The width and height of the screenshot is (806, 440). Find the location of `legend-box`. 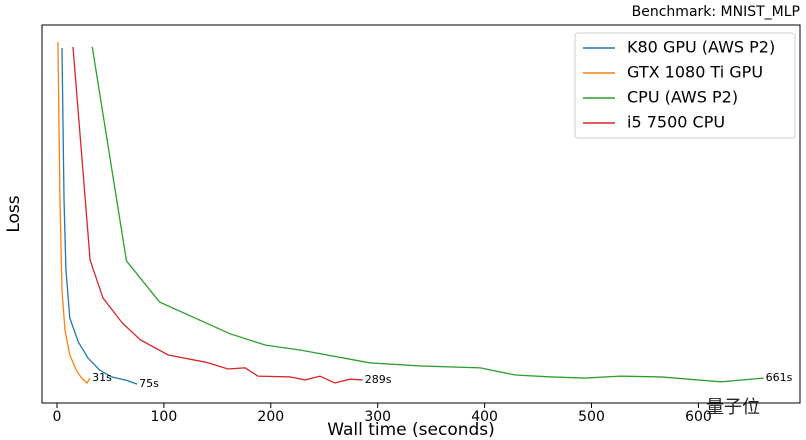

legend-box is located at coordinates (685, 85).